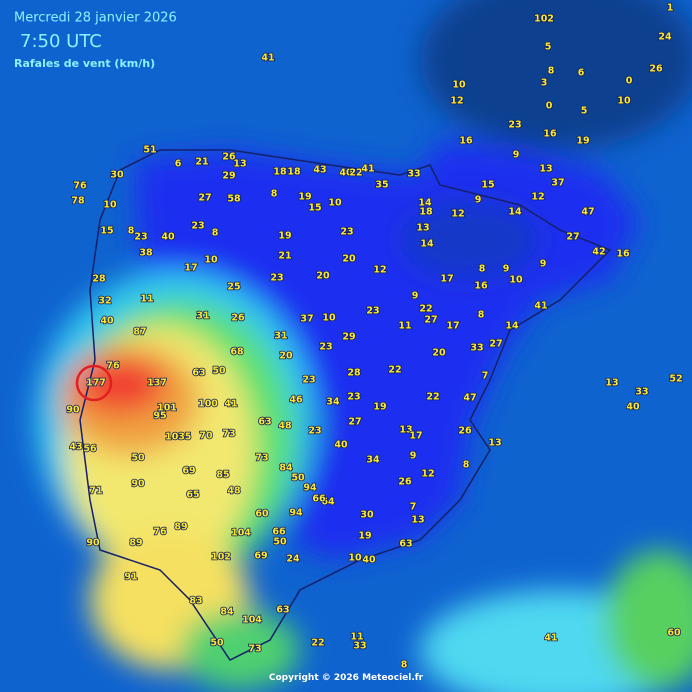 This screenshot has width=692, height=692. Describe the element at coordinates (354, 373) in the screenshot. I see `station-value: 28` at that location.